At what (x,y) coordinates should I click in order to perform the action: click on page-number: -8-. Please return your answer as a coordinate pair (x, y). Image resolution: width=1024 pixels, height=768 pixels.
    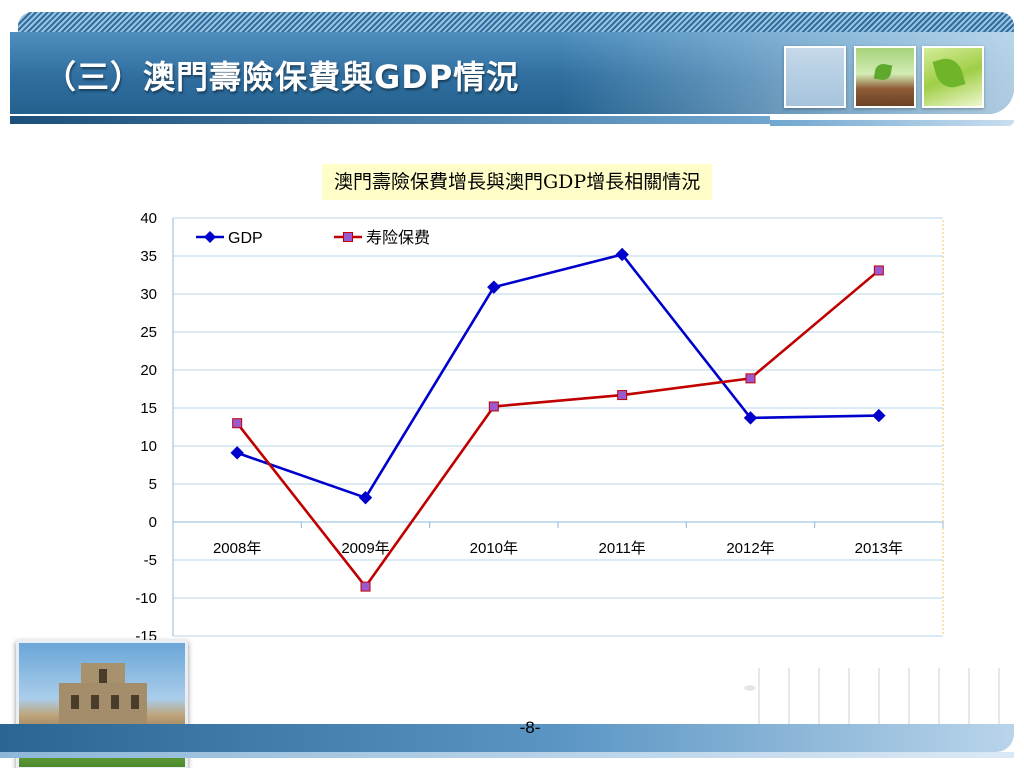
    Looking at the image, I should click on (530, 727).